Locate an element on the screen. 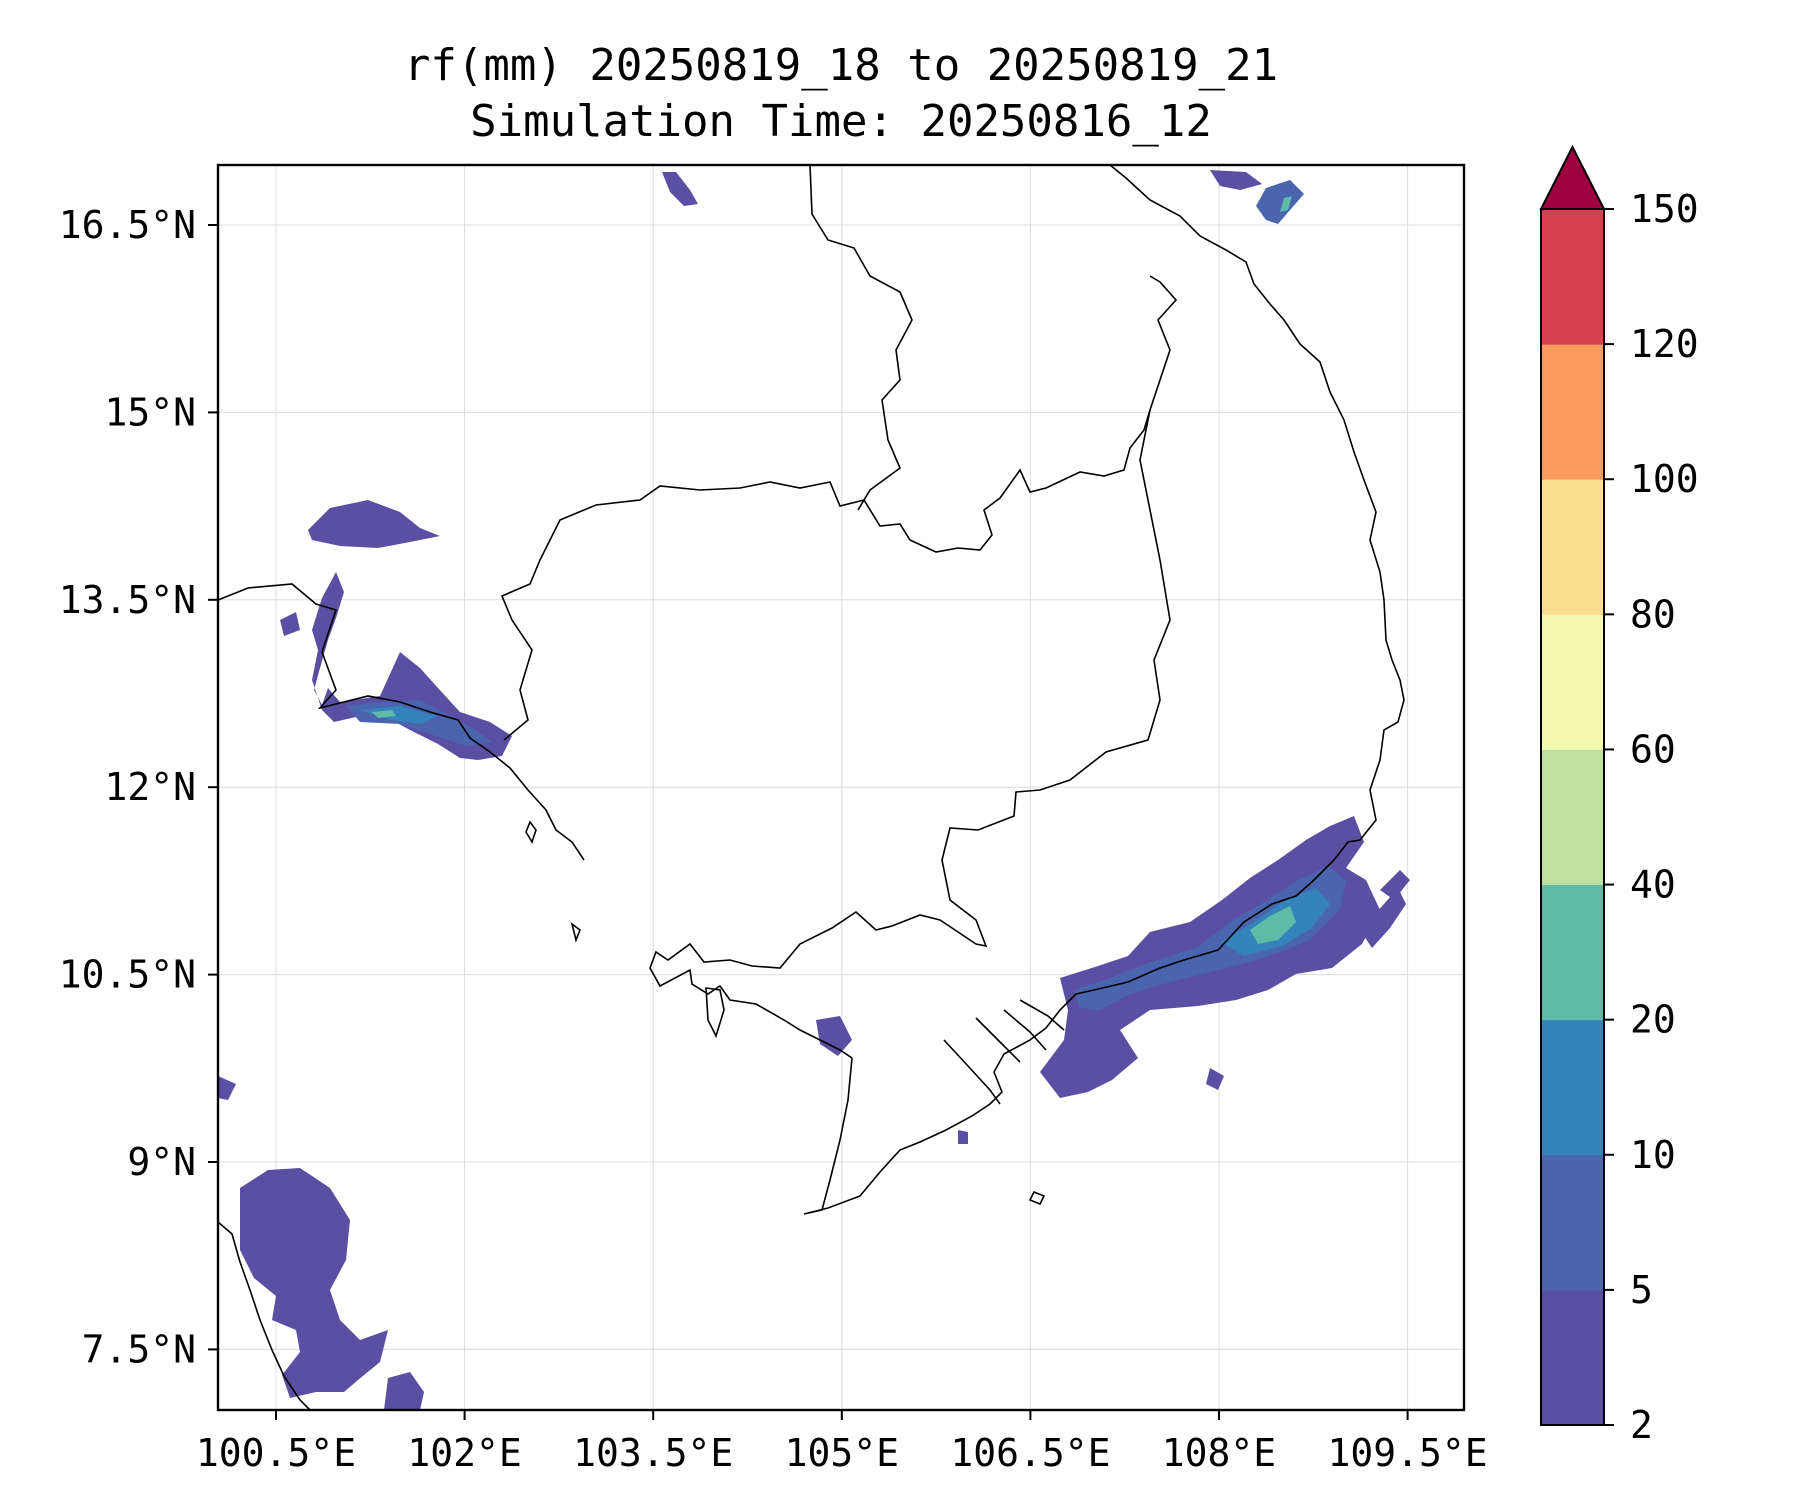 This screenshot has width=1800, height=1500. colorbar-tick-label: 60 is located at coordinates (1653, 749).